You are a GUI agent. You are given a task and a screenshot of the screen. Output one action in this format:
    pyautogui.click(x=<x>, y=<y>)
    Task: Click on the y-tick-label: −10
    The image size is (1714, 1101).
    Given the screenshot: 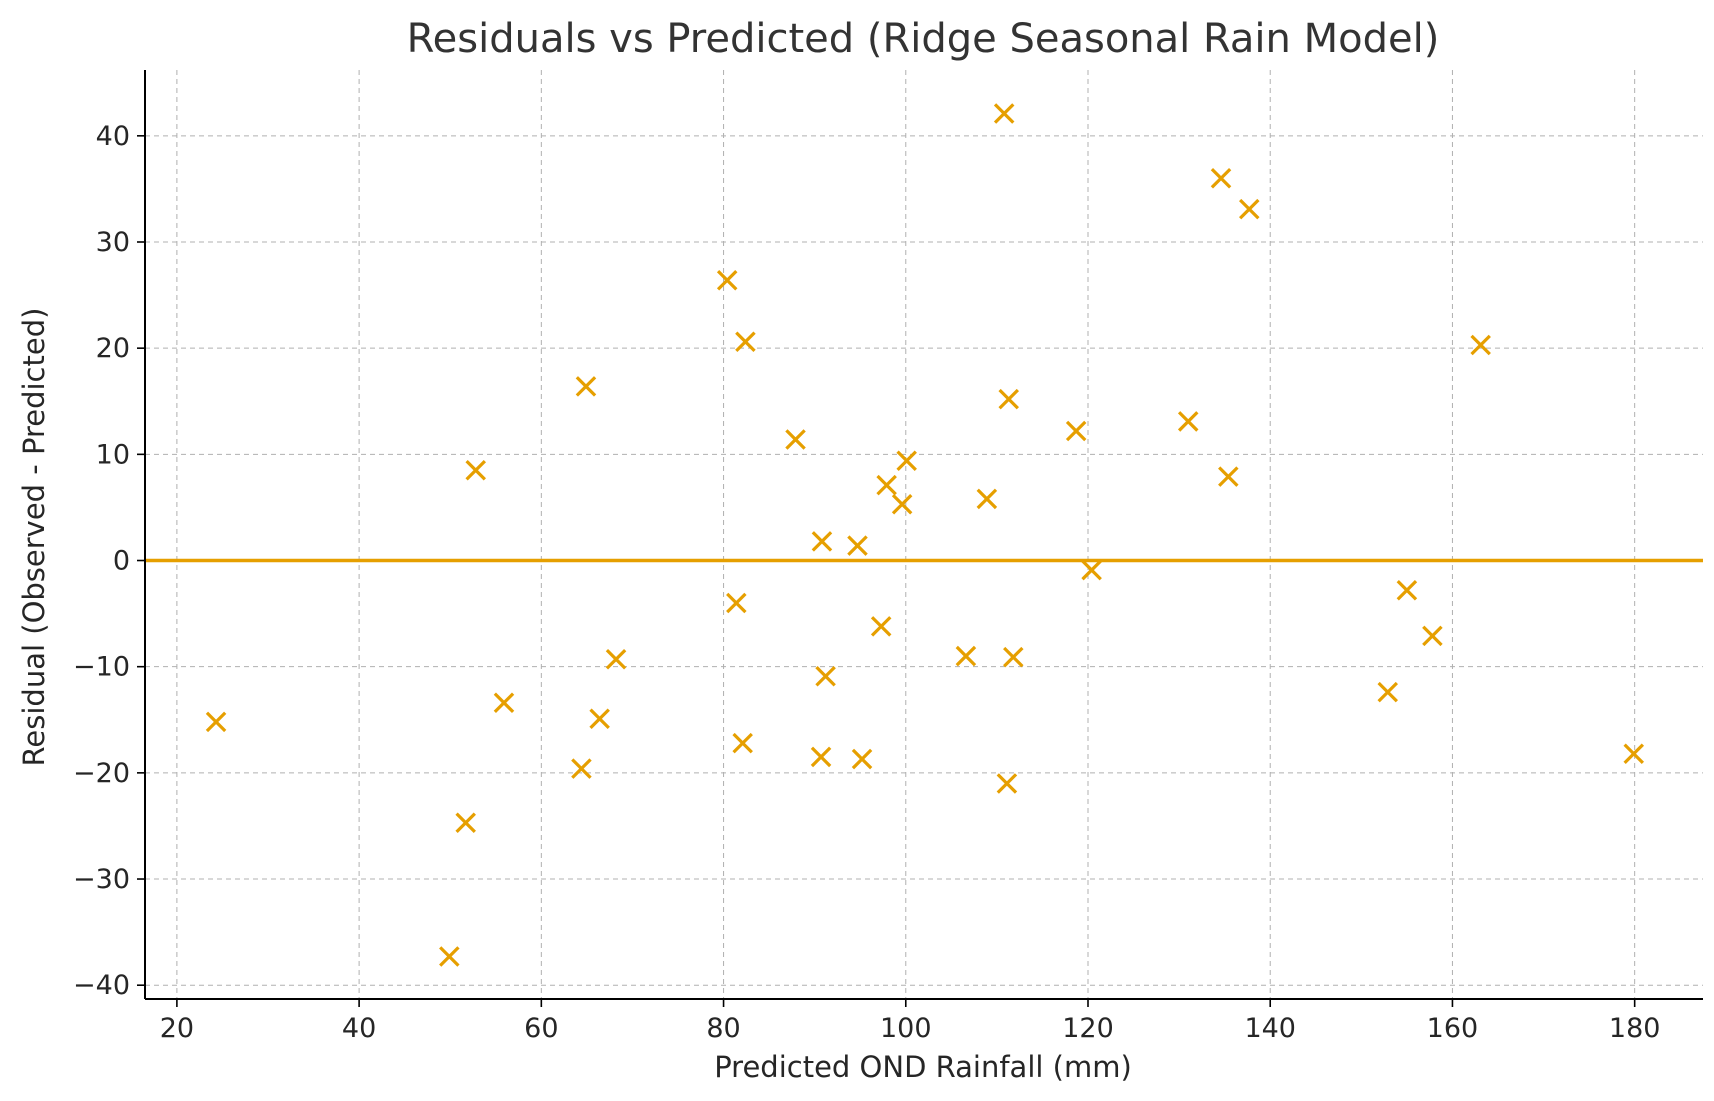 What is the action you would take?
    pyautogui.click(x=101, y=667)
    